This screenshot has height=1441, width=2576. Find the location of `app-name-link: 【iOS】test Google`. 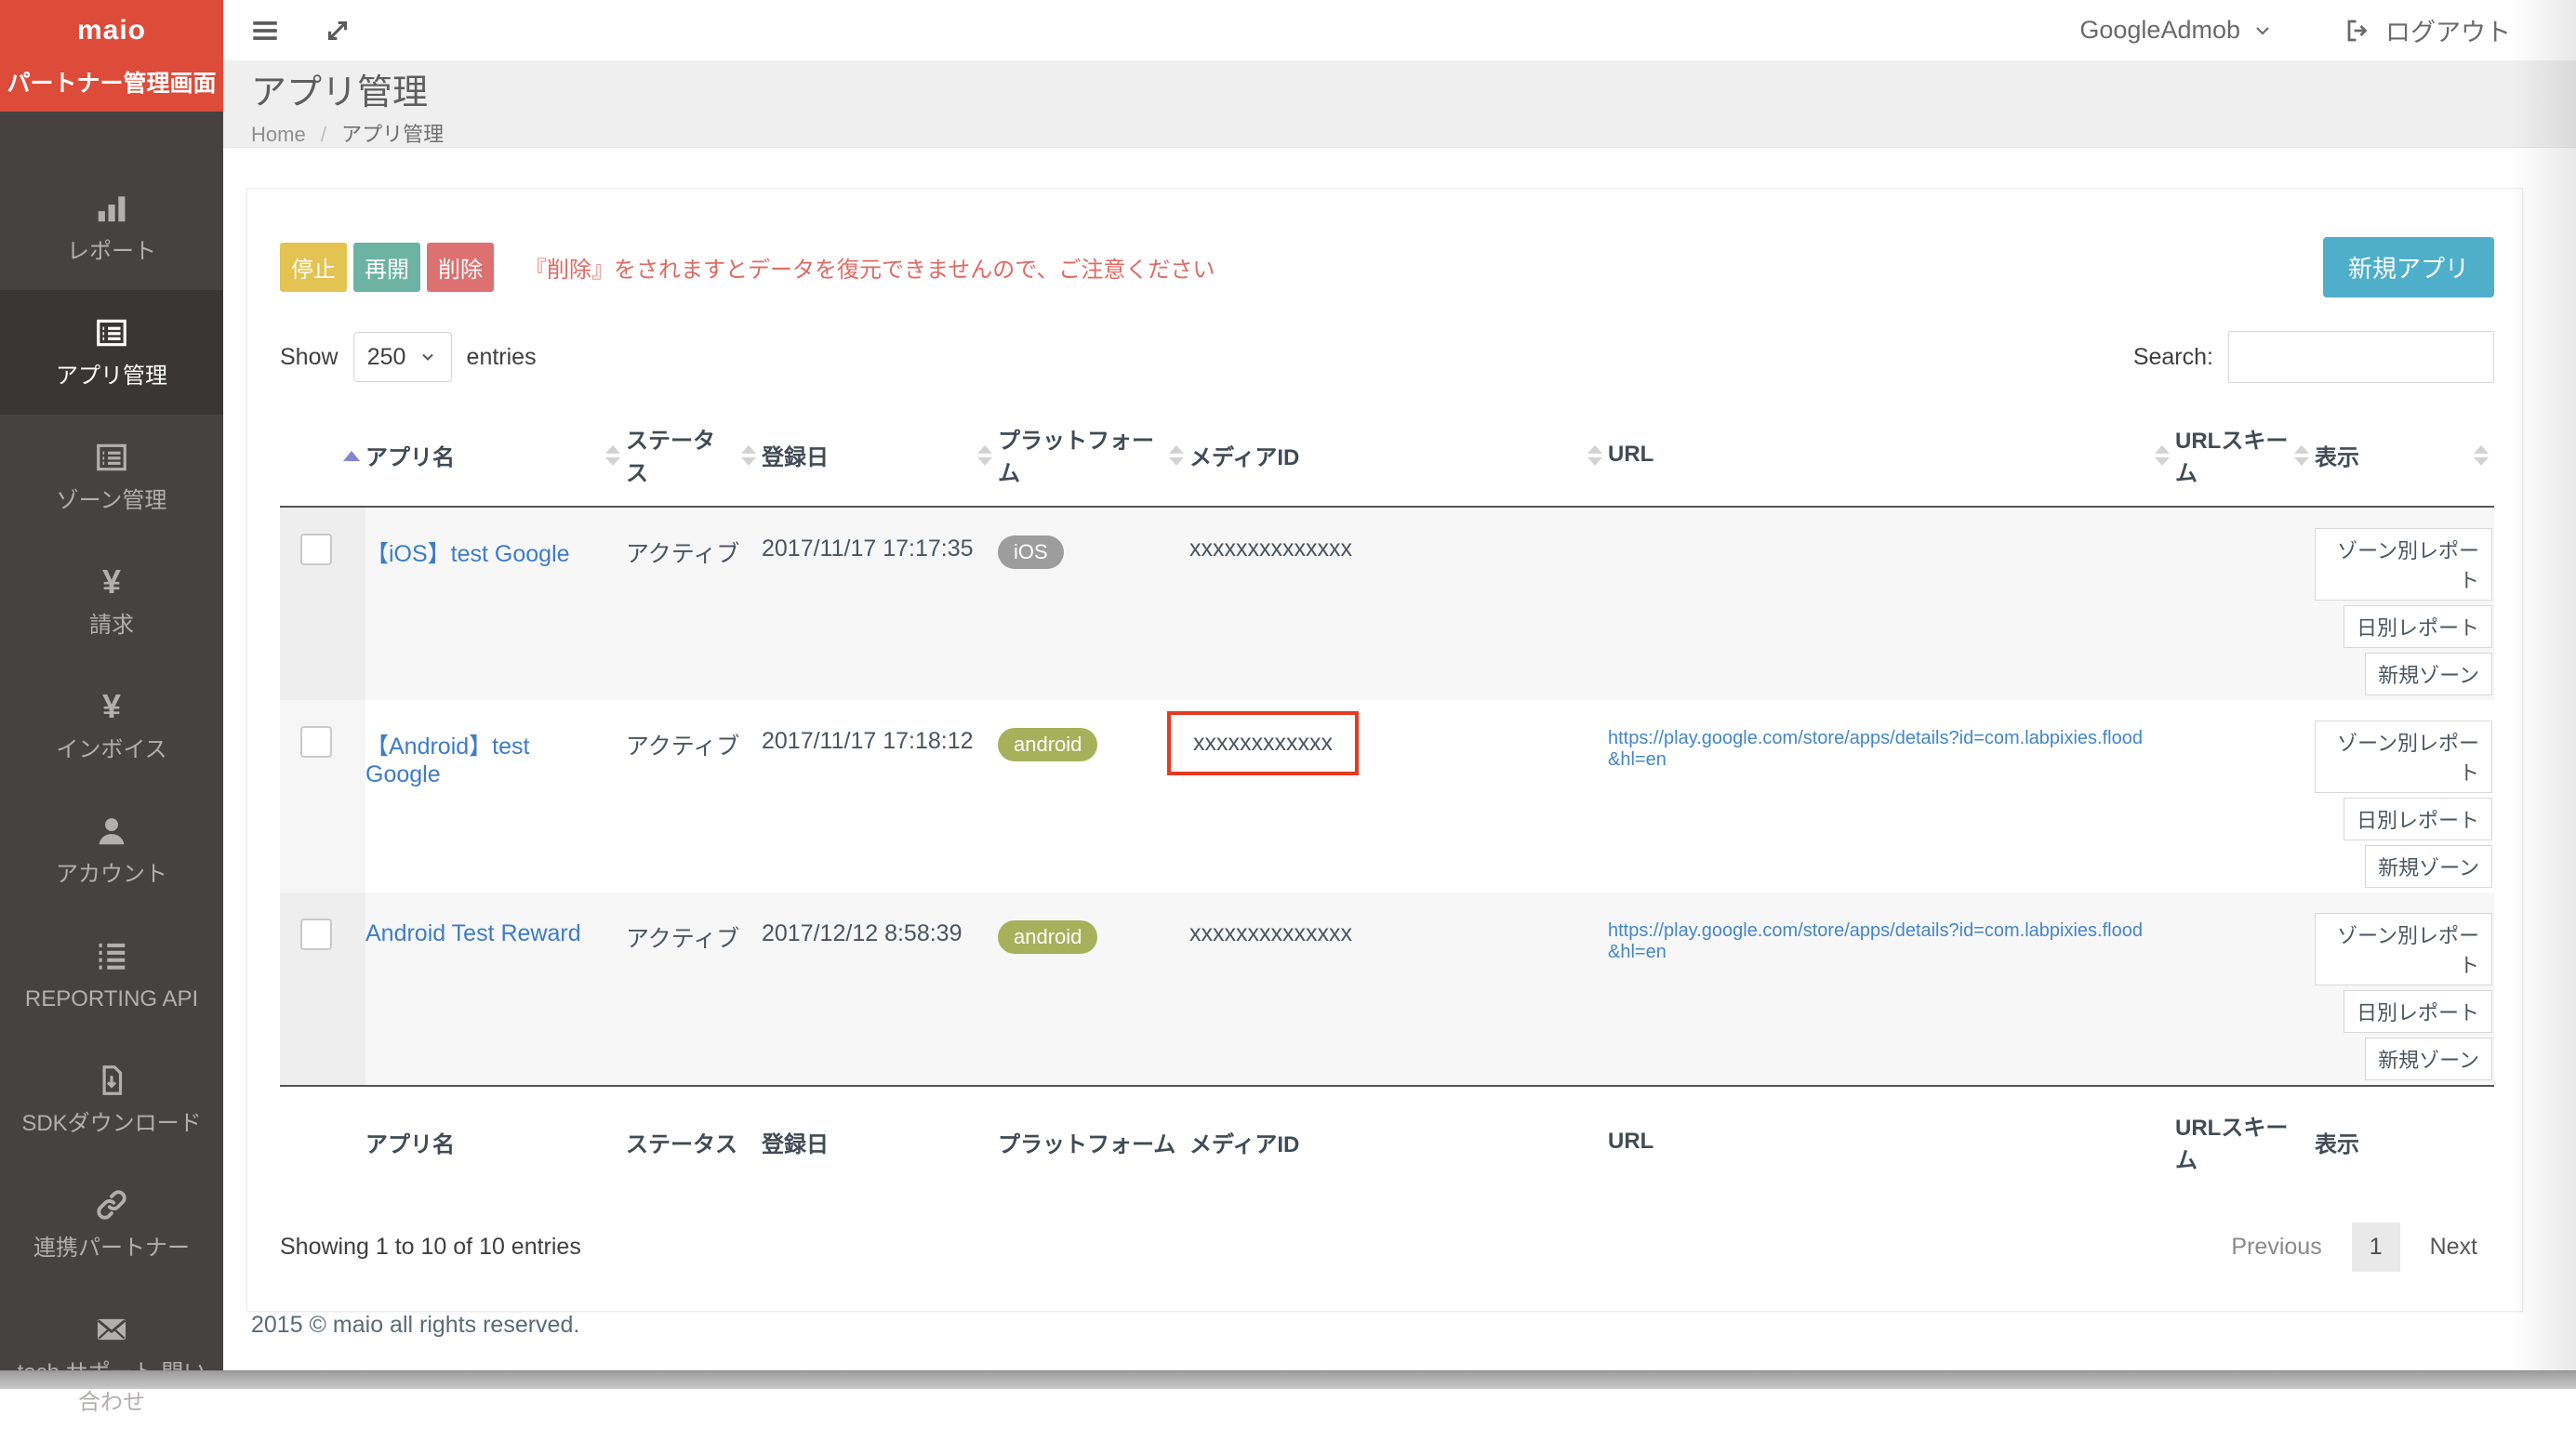

app-name-link: 【iOS】test Google is located at coordinates (467, 554).